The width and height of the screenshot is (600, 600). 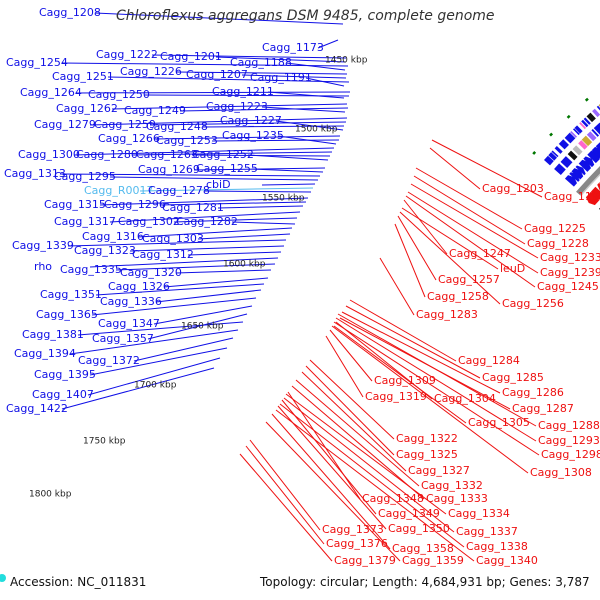 I want to click on forward-gene-label: Cagg_1282, so click(x=207, y=221).